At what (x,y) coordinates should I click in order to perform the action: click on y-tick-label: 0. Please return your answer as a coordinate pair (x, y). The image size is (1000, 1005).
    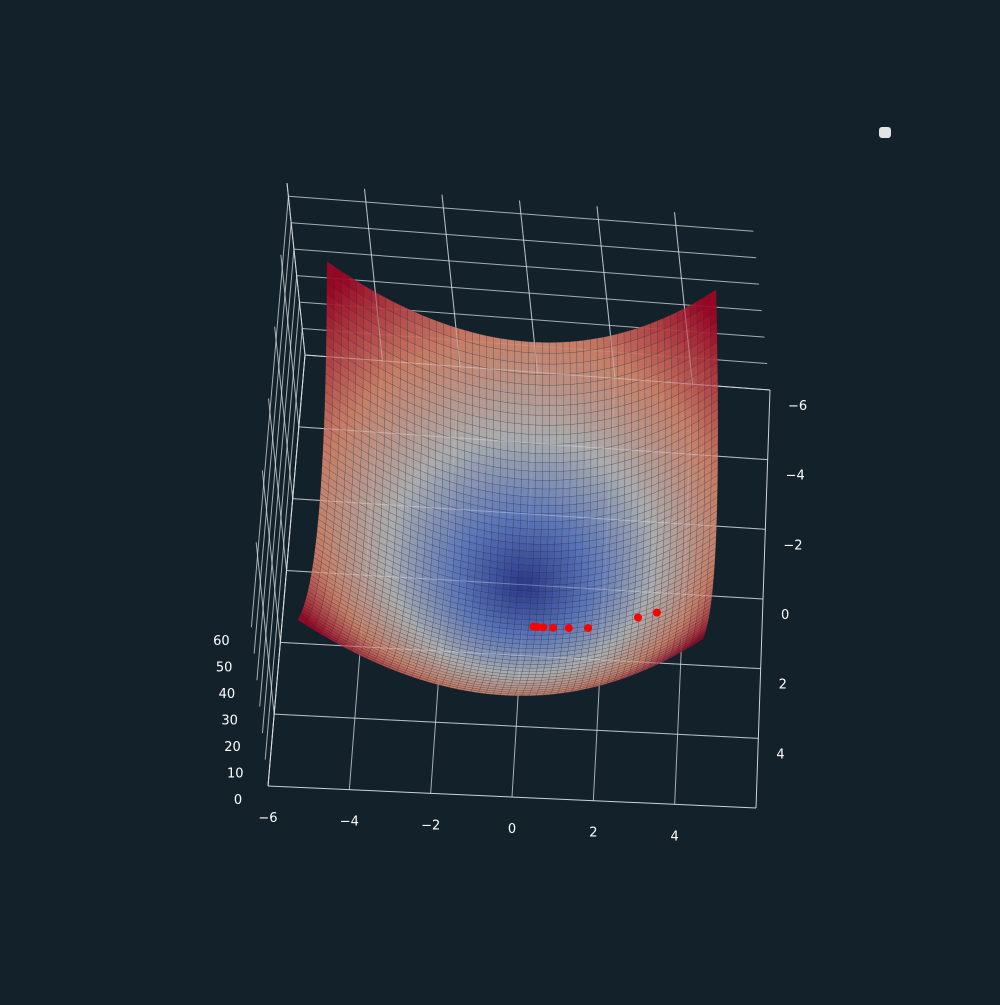
    Looking at the image, I should click on (785, 615).